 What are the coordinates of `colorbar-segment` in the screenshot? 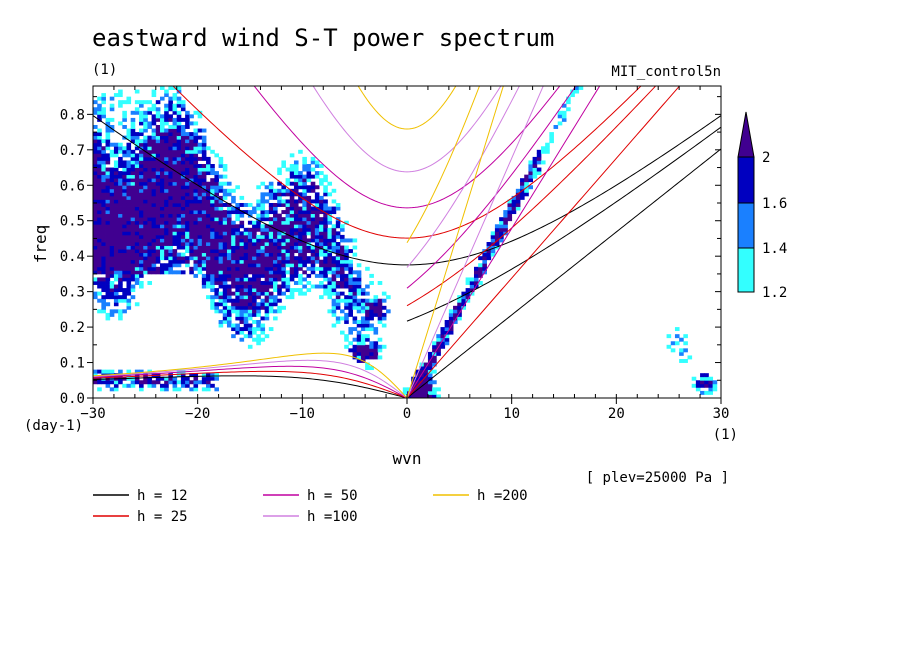 It's located at (746, 225).